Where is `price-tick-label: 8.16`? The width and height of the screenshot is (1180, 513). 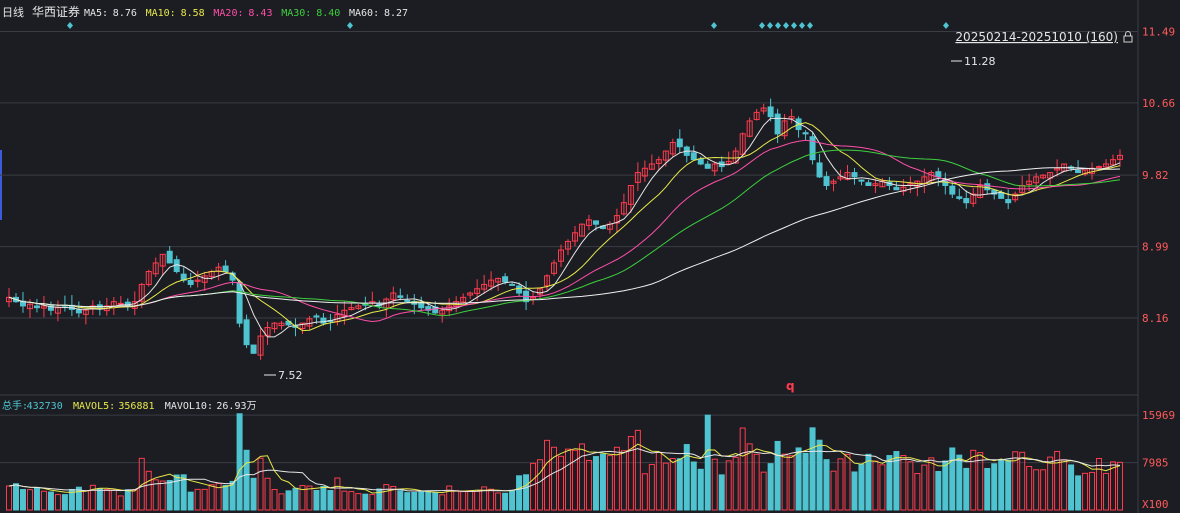 price-tick-label: 8.16 is located at coordinates (1155, 318).